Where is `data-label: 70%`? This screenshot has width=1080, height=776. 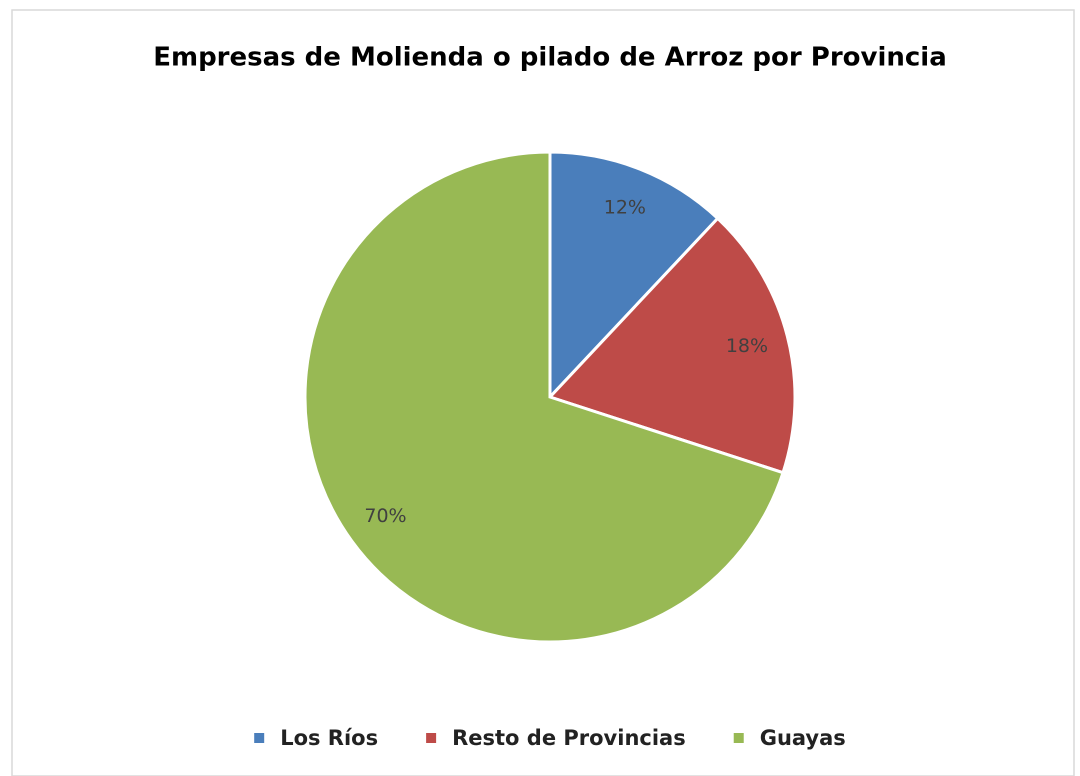 data-label: 70% is located at coordinates (385, 516).